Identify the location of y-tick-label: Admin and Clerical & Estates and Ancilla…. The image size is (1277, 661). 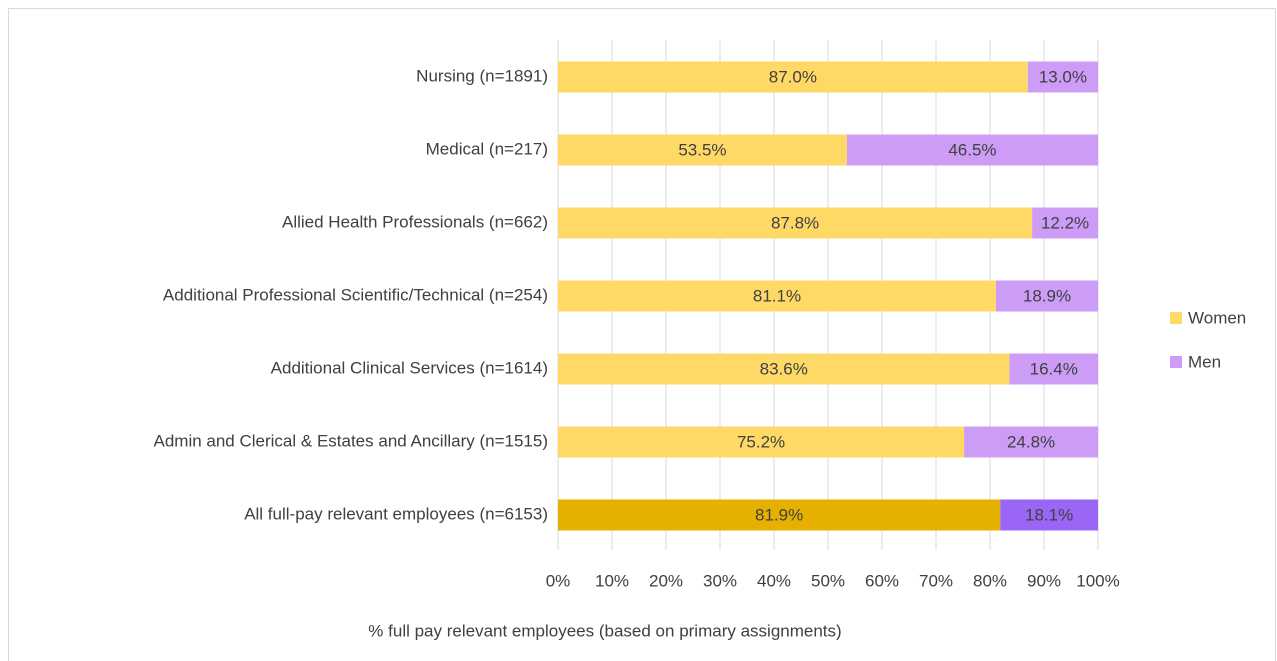
(350, 440).